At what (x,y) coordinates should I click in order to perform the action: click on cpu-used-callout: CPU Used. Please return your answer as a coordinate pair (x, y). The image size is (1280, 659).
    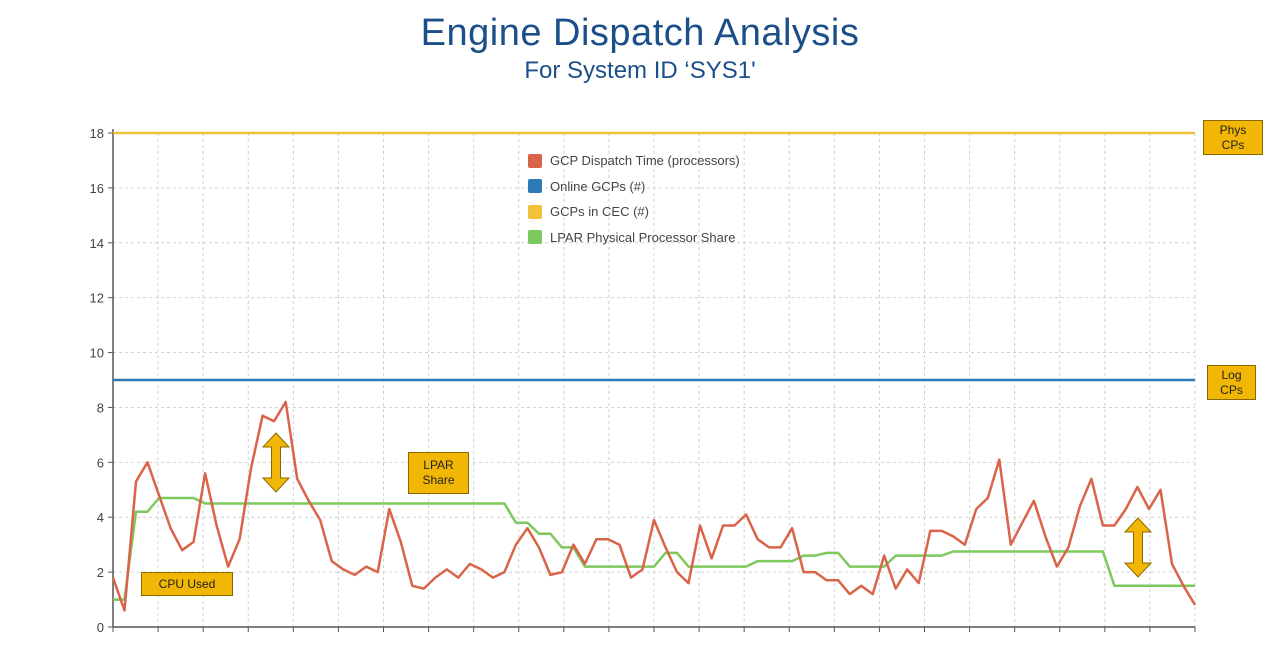
    Looking at the image, I should click on (187, 584).